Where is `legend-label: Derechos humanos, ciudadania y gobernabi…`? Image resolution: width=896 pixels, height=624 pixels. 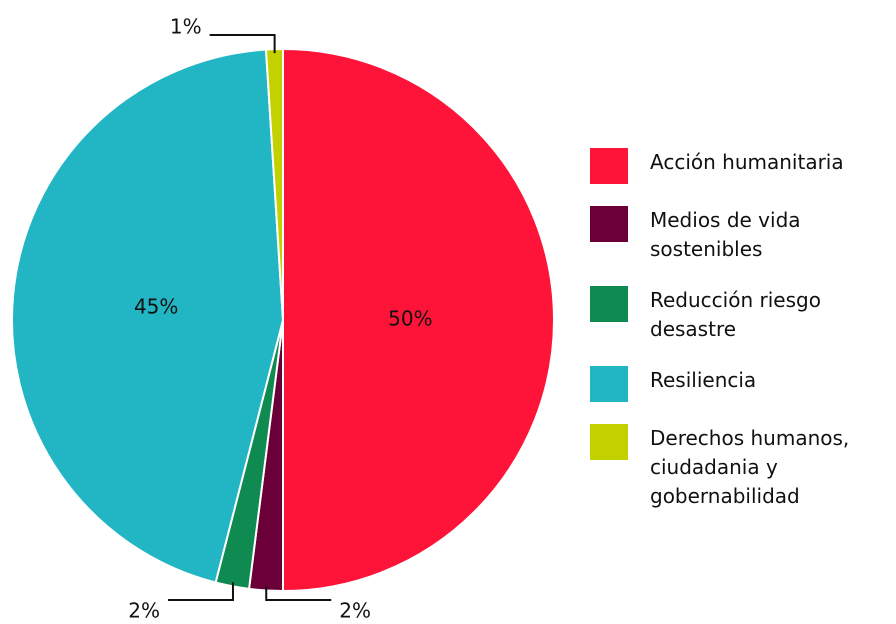 legend-label: Derechos humanos, ciudadania y gobernabi… is located at coordinates (750, 467).